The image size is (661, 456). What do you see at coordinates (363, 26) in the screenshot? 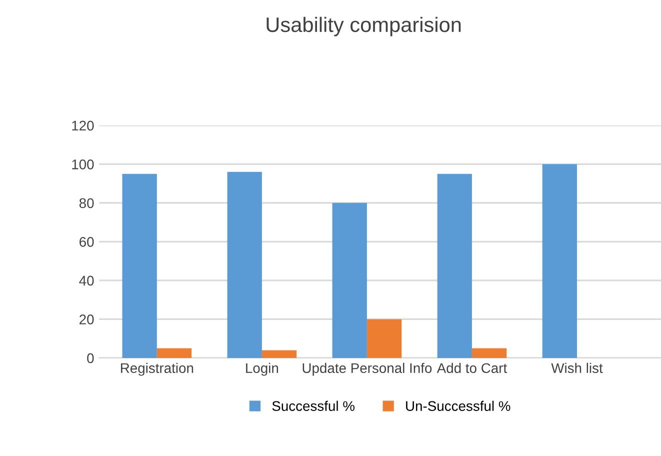
I see `chart-title: Usability comparision` at bounding box center [363, 26].